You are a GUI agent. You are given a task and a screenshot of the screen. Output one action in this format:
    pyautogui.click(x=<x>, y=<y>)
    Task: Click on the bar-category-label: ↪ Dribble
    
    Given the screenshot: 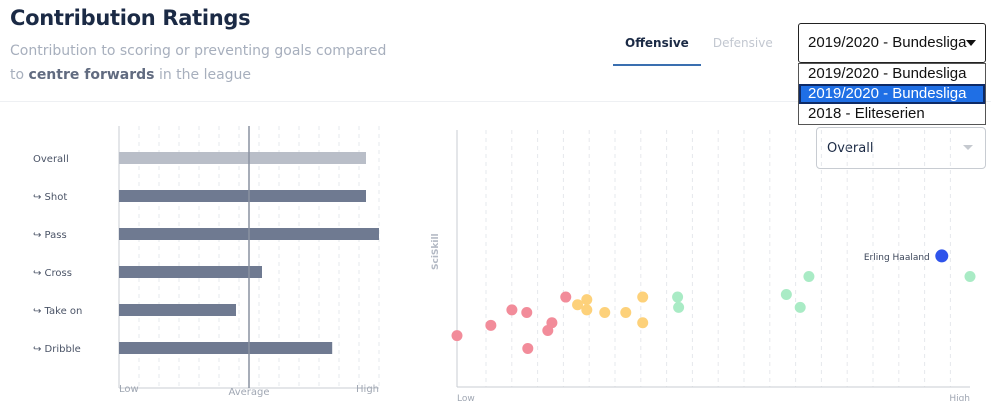 What is the action you would take?
    pyautogui.click(x=57, y=349)
    